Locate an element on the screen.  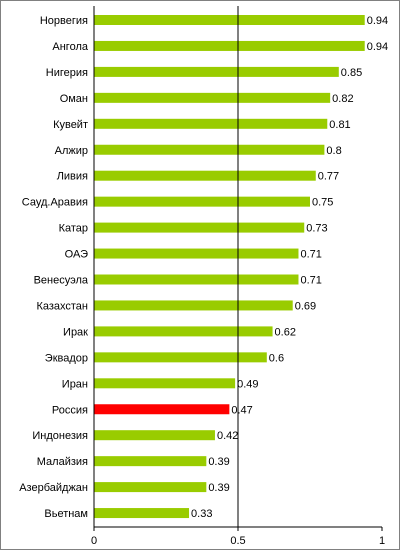
value-label: 0.6 is located at coordinates (276, 358).